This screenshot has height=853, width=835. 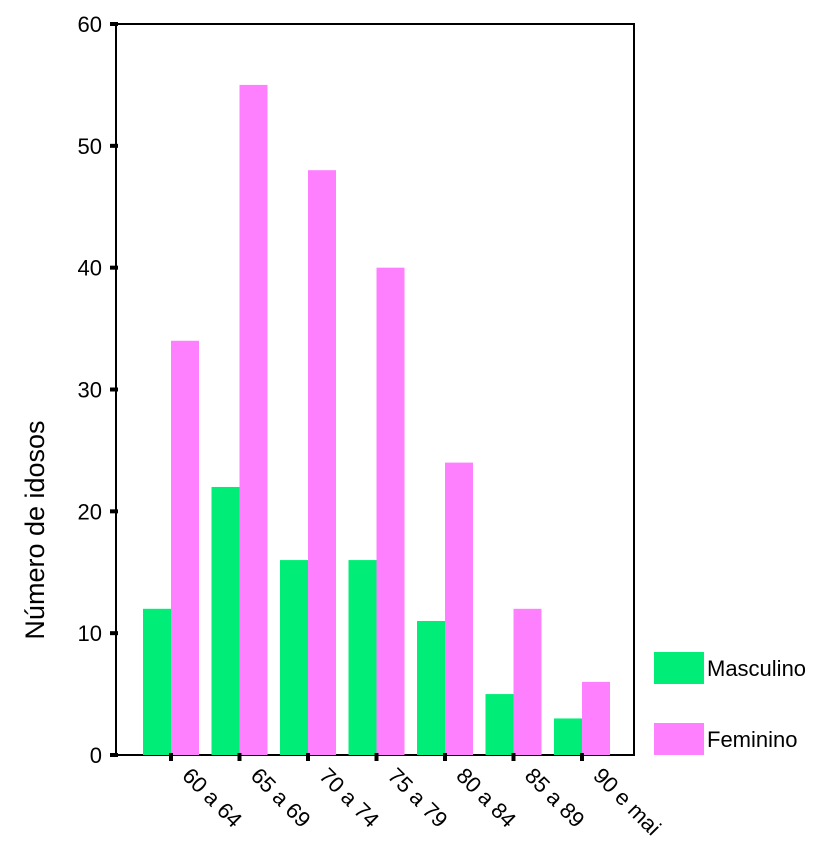 What do you see at coordinates (752, 739) in the screenshot?
I see `legend-label-feminino: Feminino` at bounding box center [752, 739].